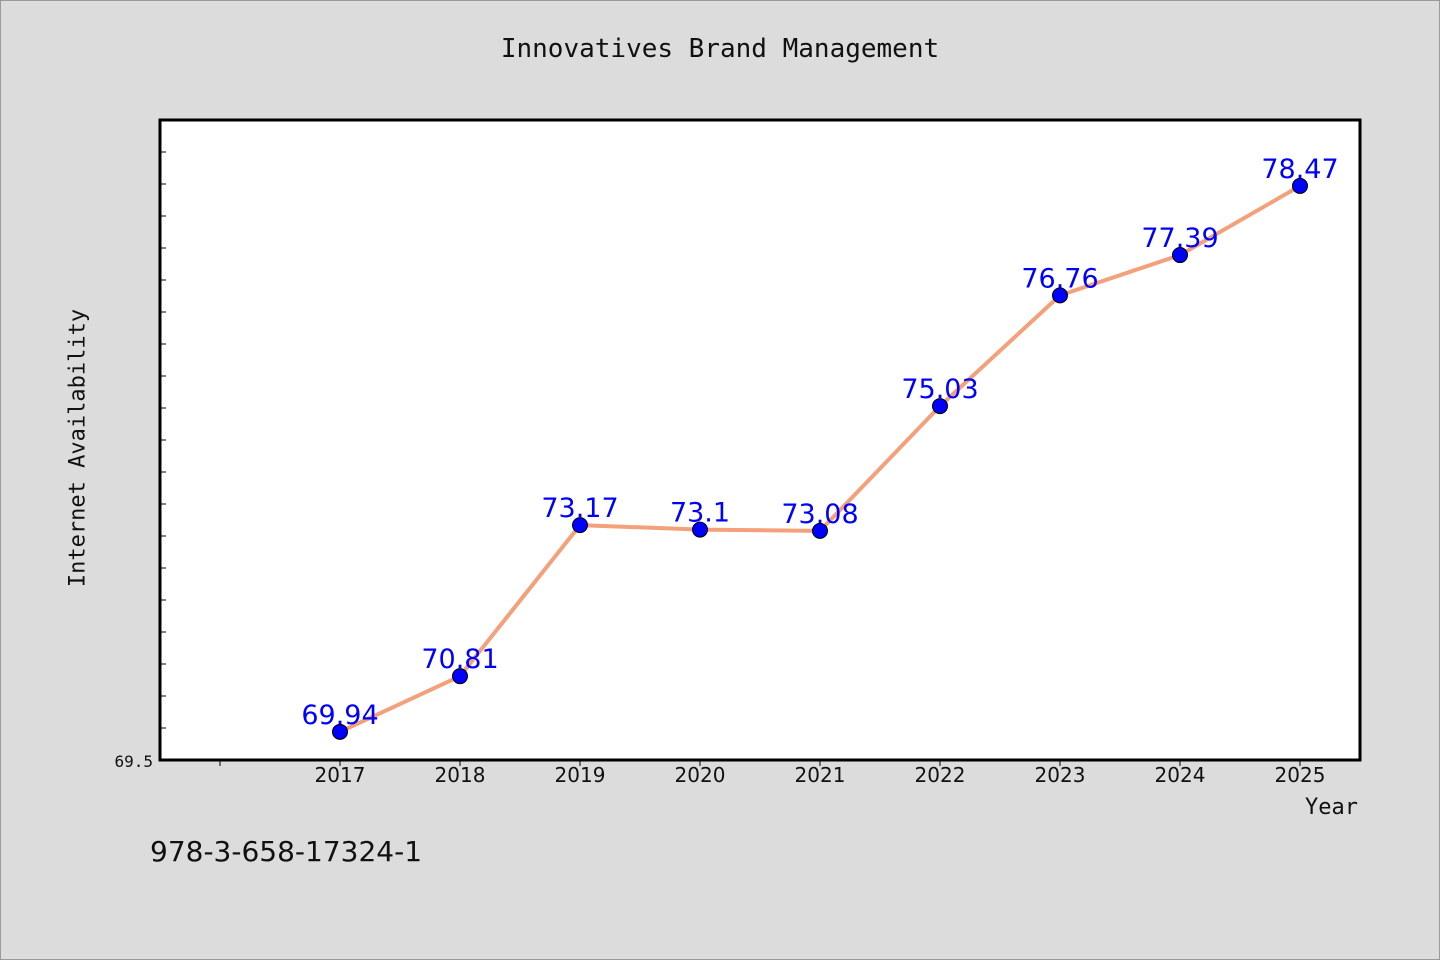  Describe the element at coordinates (819, 514) in the screenshot. I see `data-label: 73.08` at that location.